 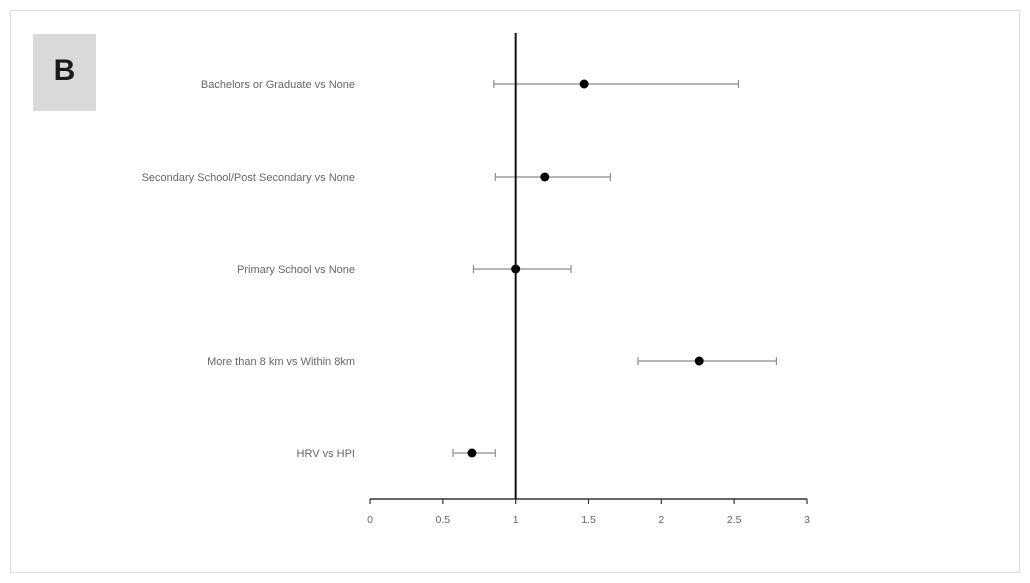 I want to click on panel-label-badge: B, so click(x=64, y=72).